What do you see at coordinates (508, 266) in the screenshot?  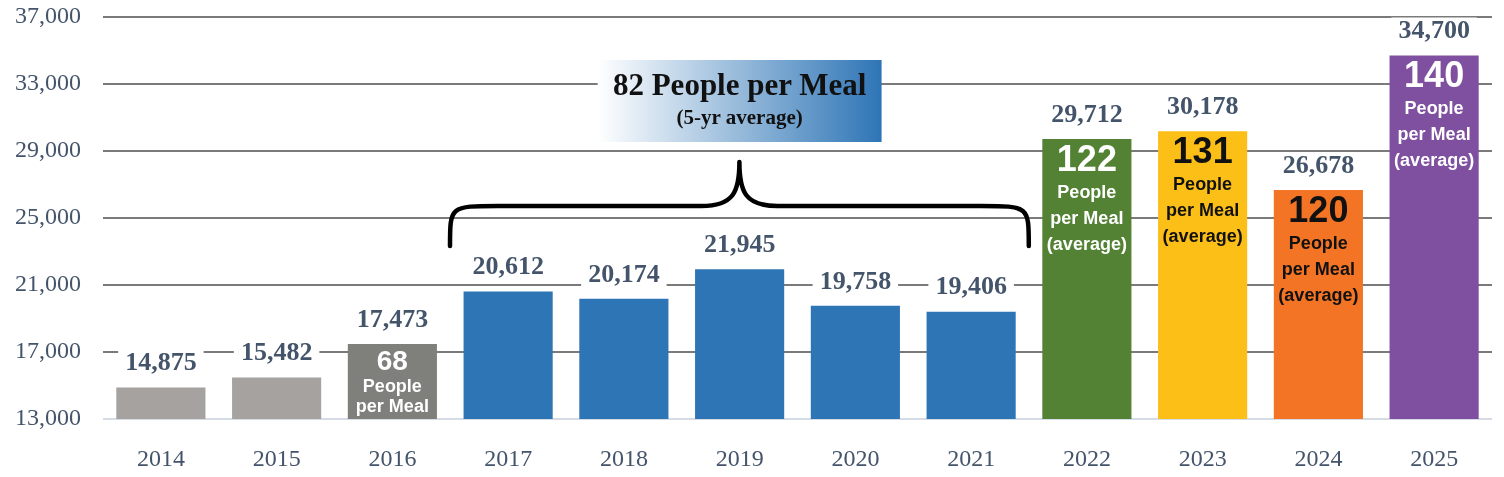 I see `data-label: 20,612` at bounding box center [508, 266].